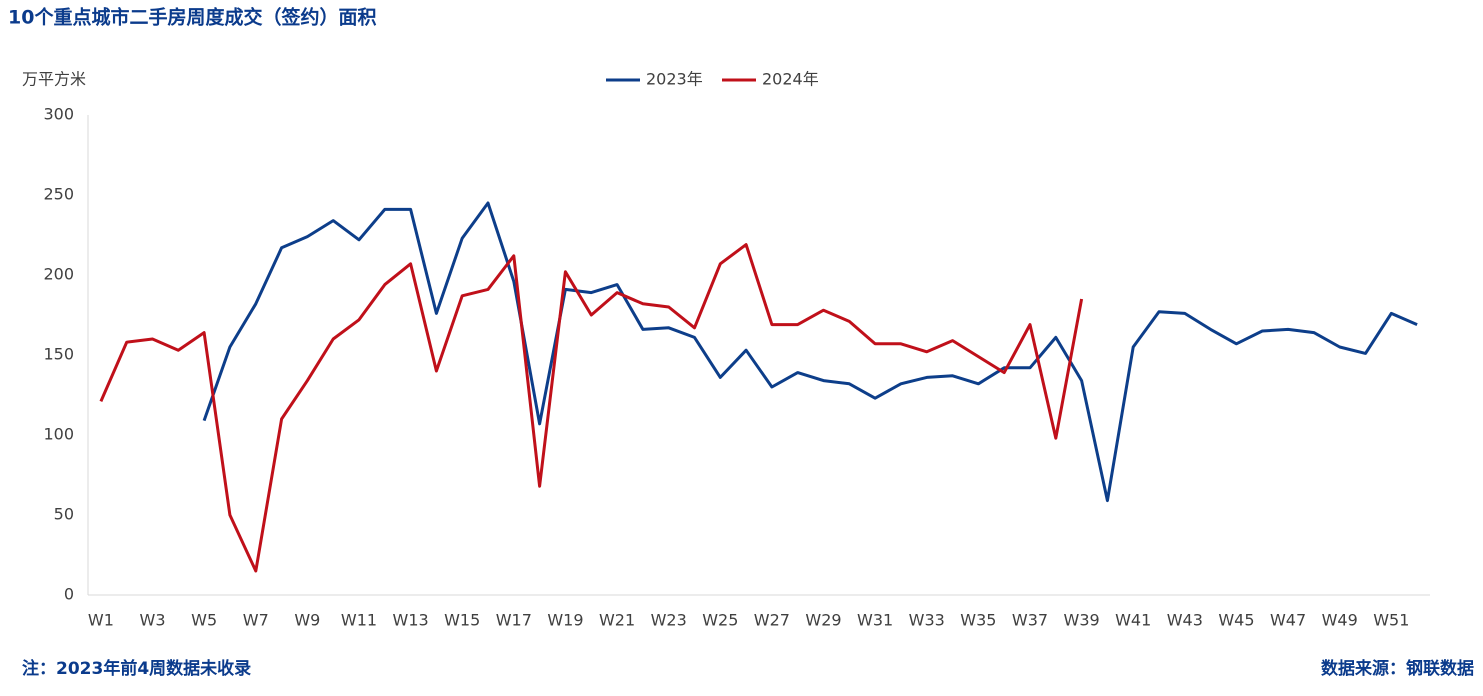 The width and height of the screenshot is (1483, 696). Describe the element at coordinates (307, 620) in the screenshot. I see `x-tick-label: W9` at that location.